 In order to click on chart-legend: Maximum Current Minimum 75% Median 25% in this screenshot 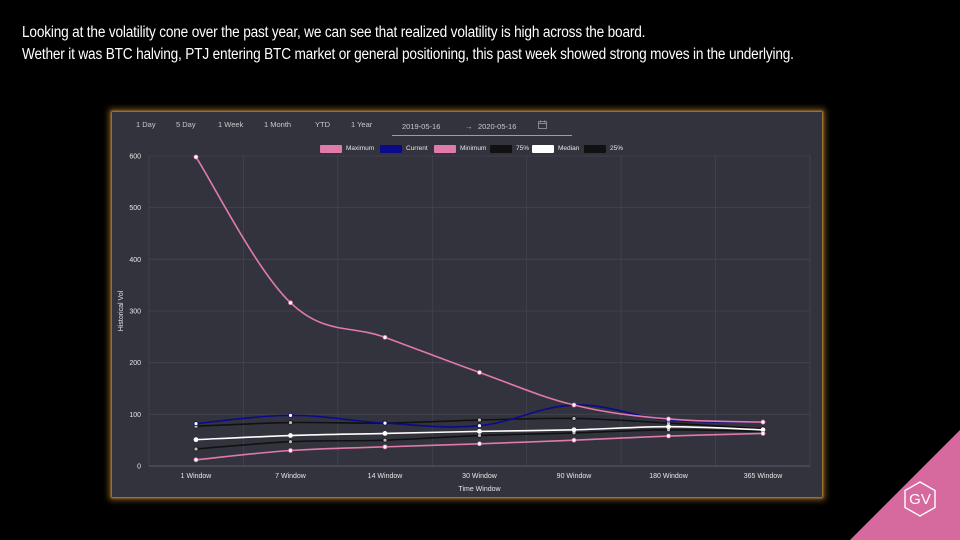, I will do `click(467, 150)`.